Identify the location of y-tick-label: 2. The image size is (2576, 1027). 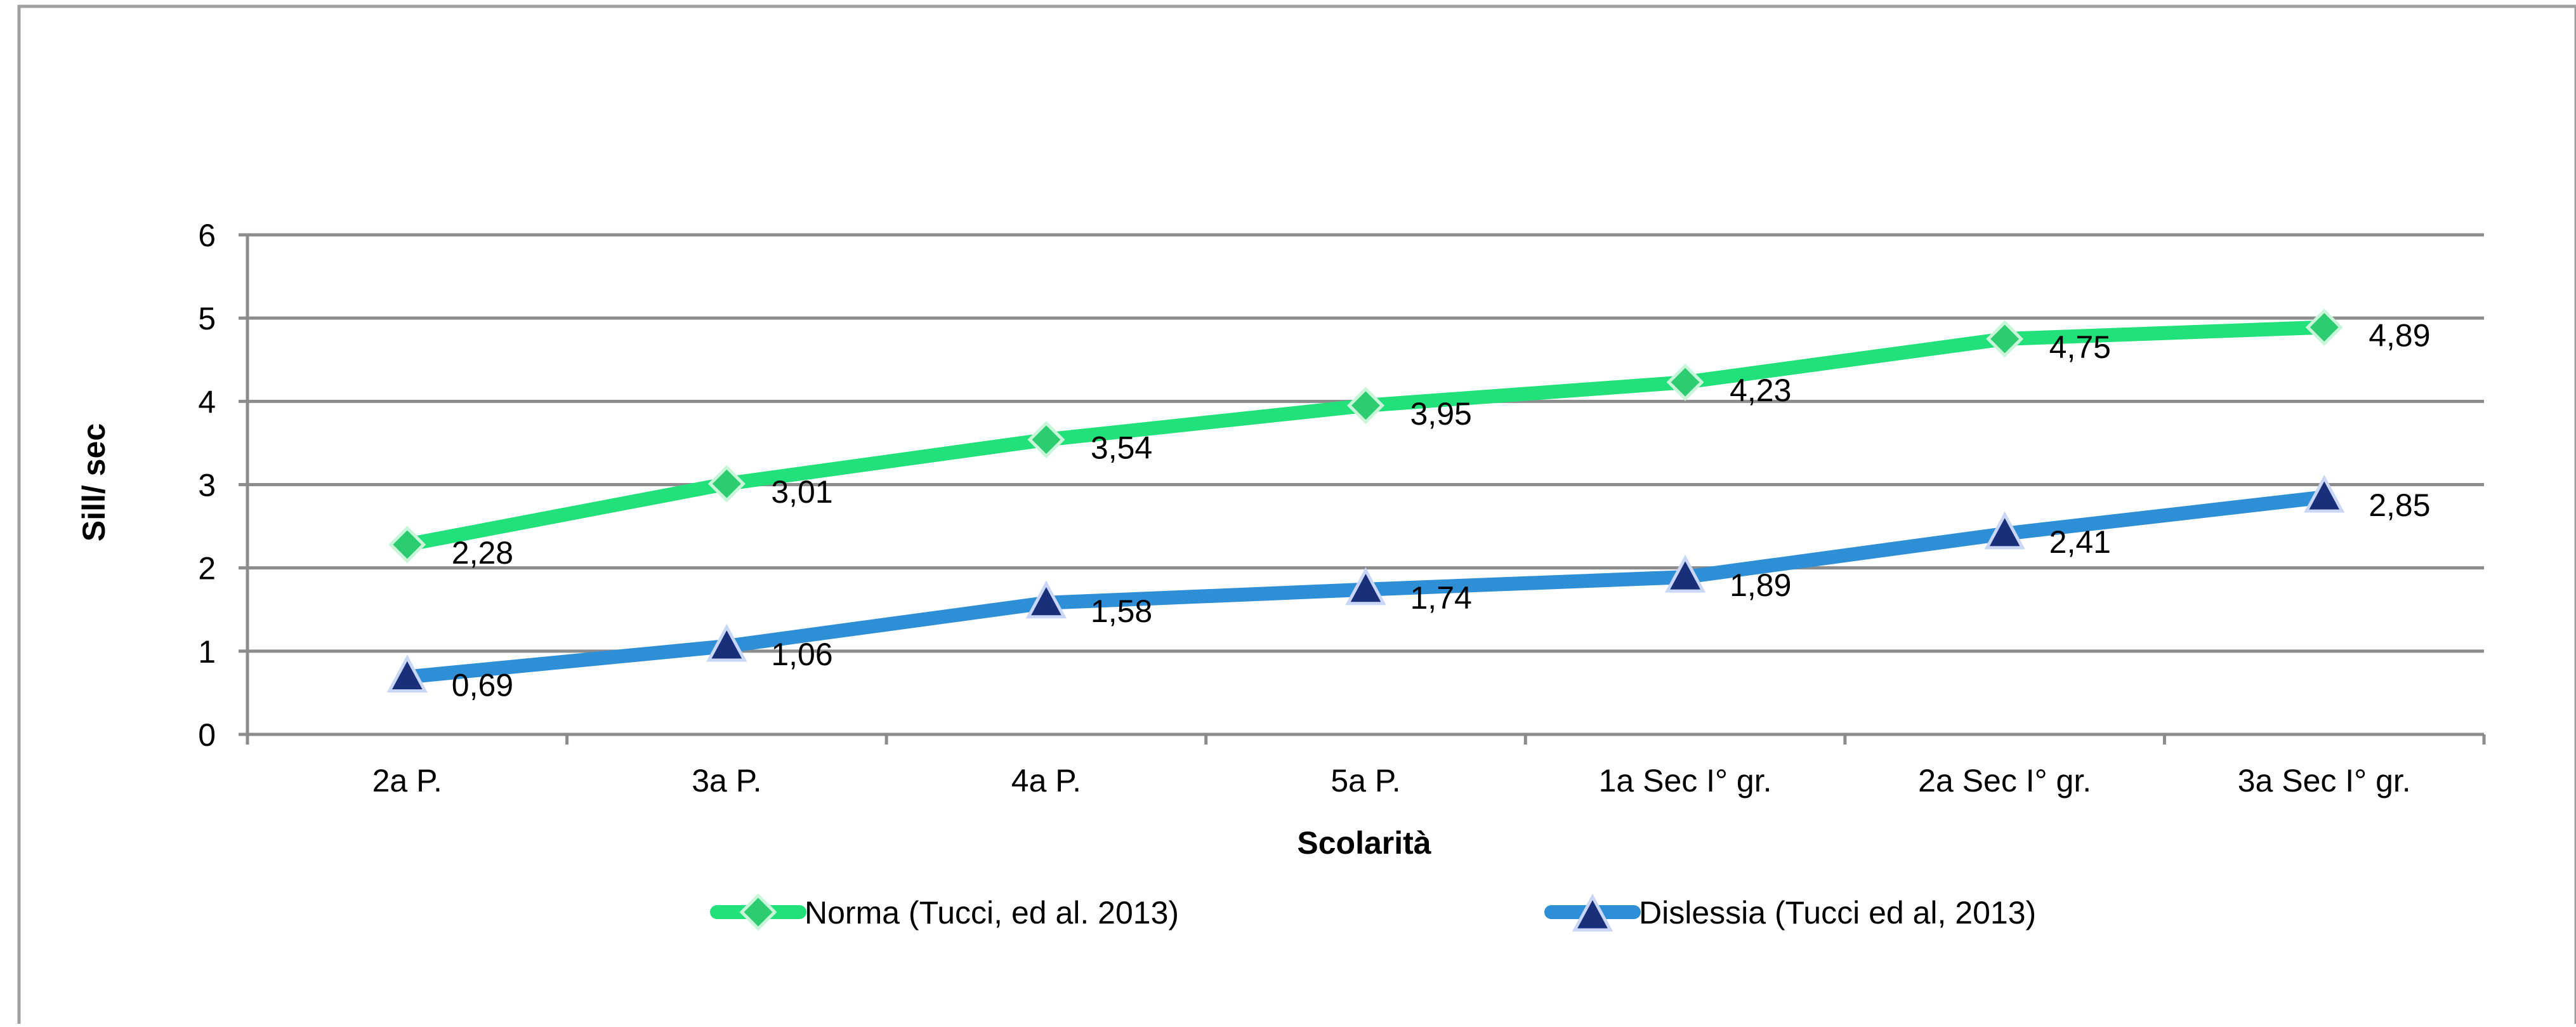
(207, 568).